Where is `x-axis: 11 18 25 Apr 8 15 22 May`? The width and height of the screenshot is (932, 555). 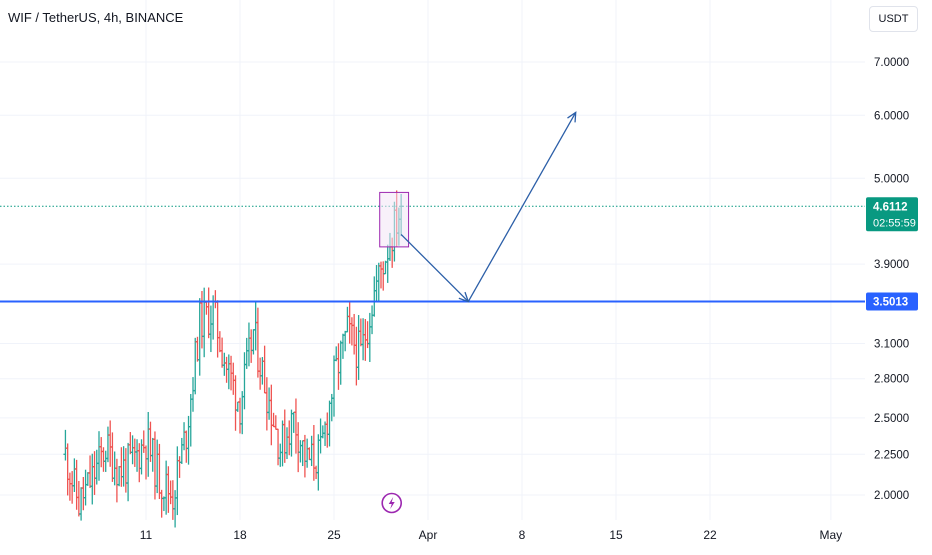 x-axis: 11 18 25 Apr 8 15 22 May is located at coordinates (491, 535).